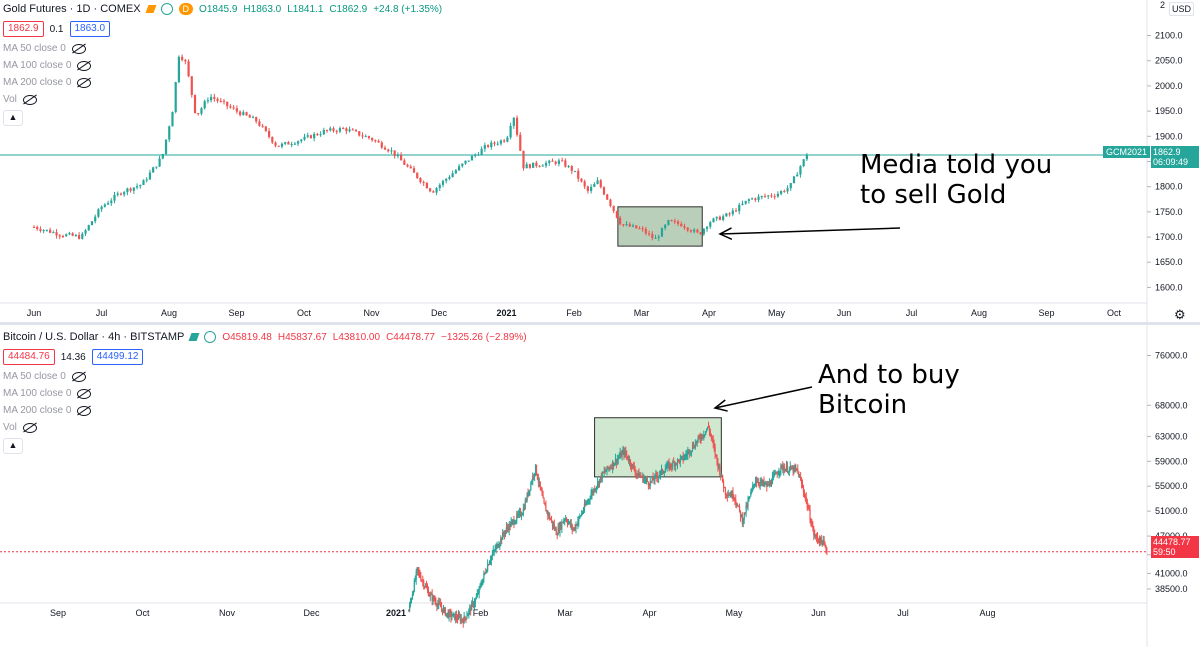 This screenshot has height=647, width=1200. Describe the element at coordinates (1175, 157) in the screenshot. I see `gold-last-price-tag: 1862.9 06:09:49` at that location.